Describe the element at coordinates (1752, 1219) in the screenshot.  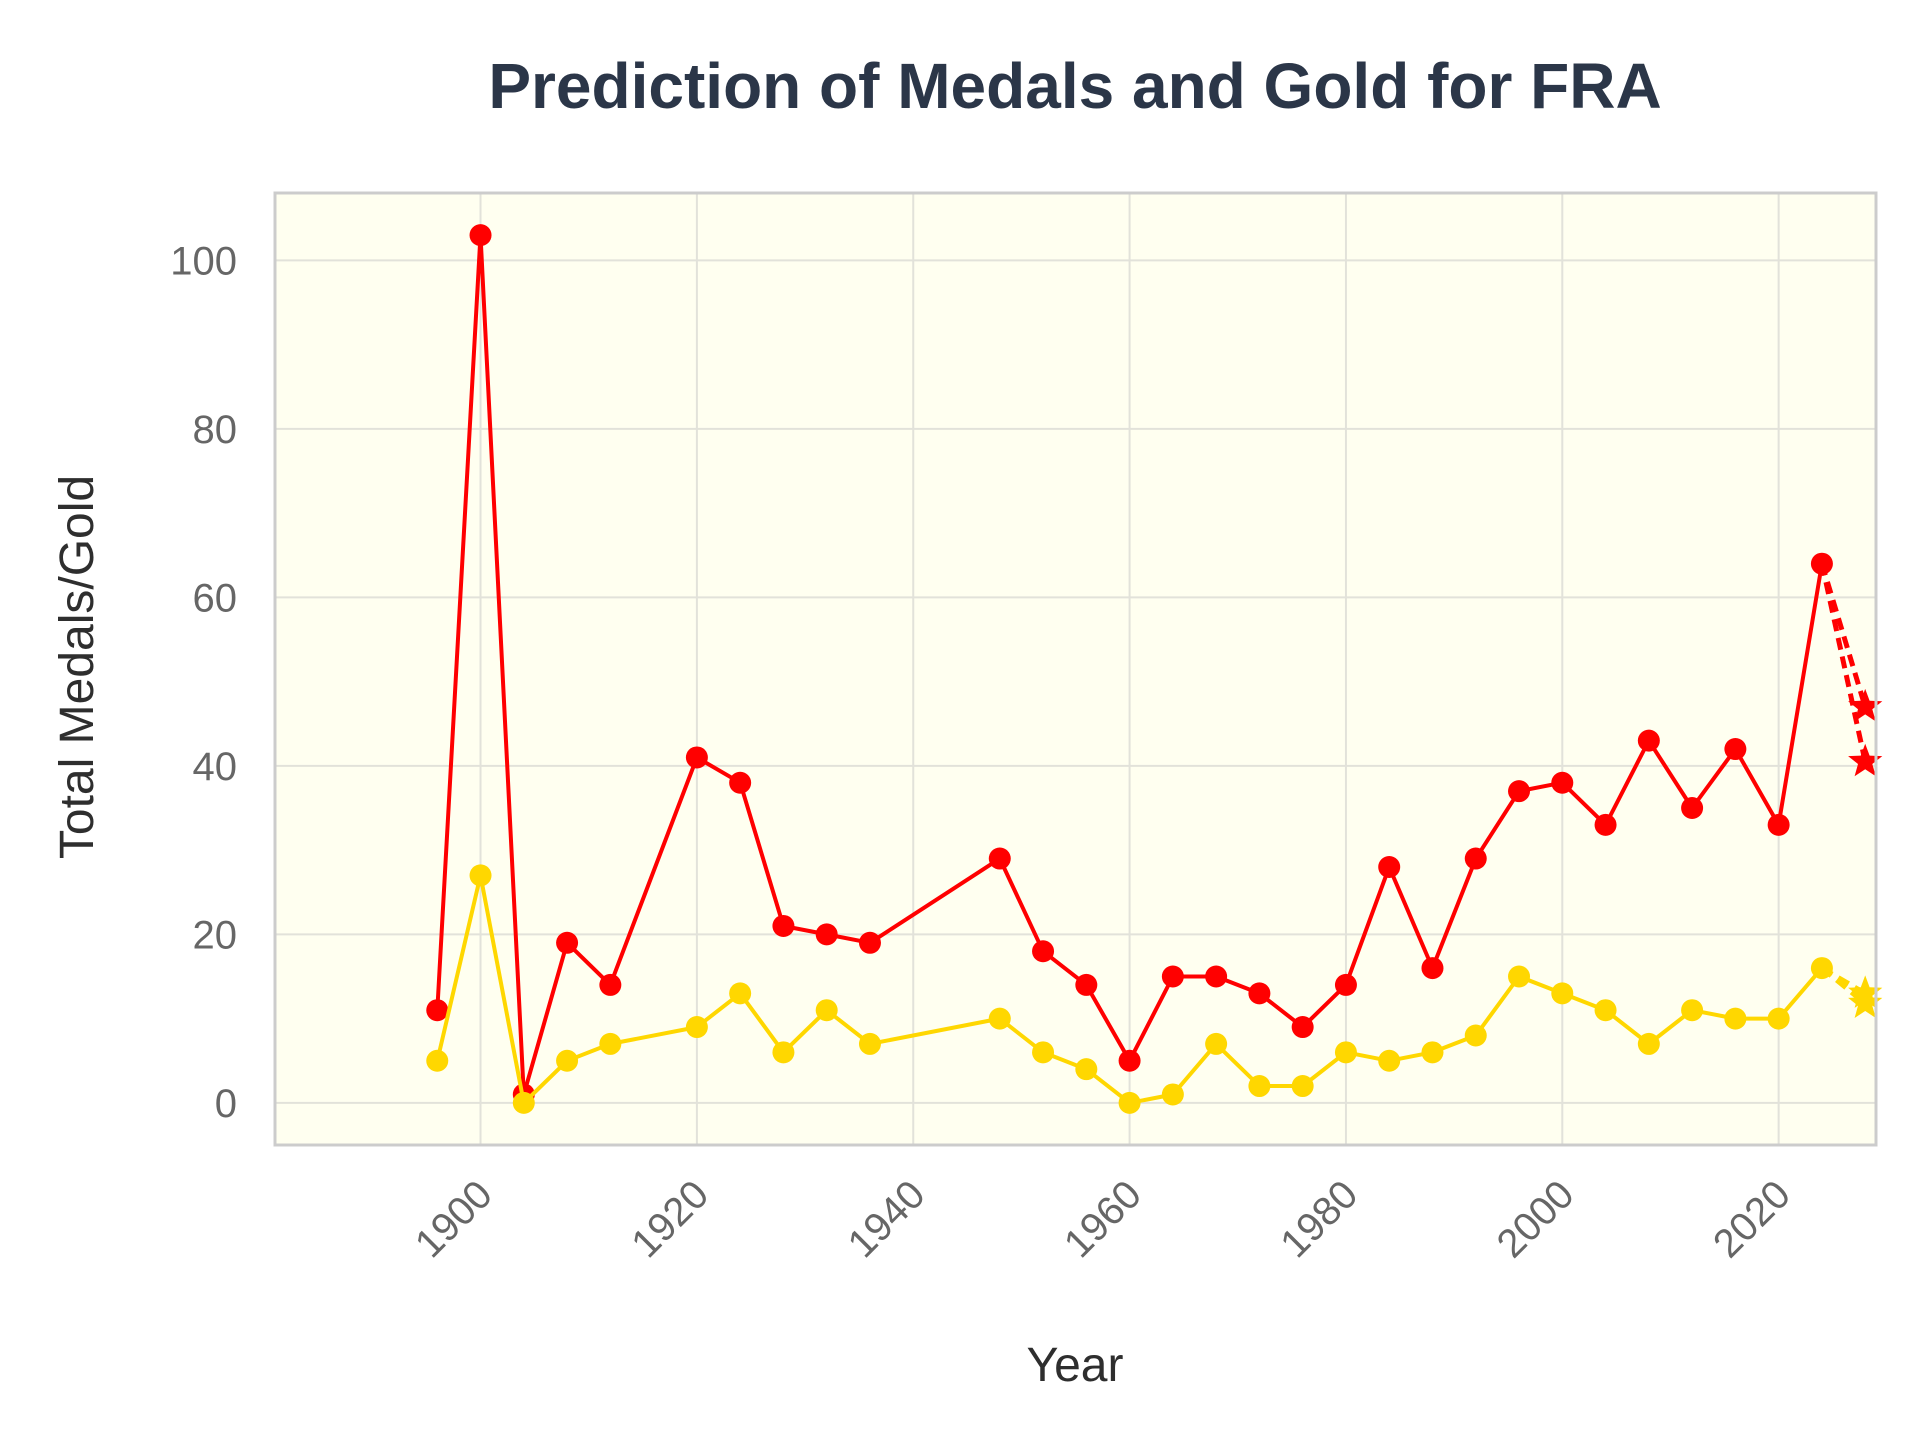
I see `x-tick-label: 2020` at that location.